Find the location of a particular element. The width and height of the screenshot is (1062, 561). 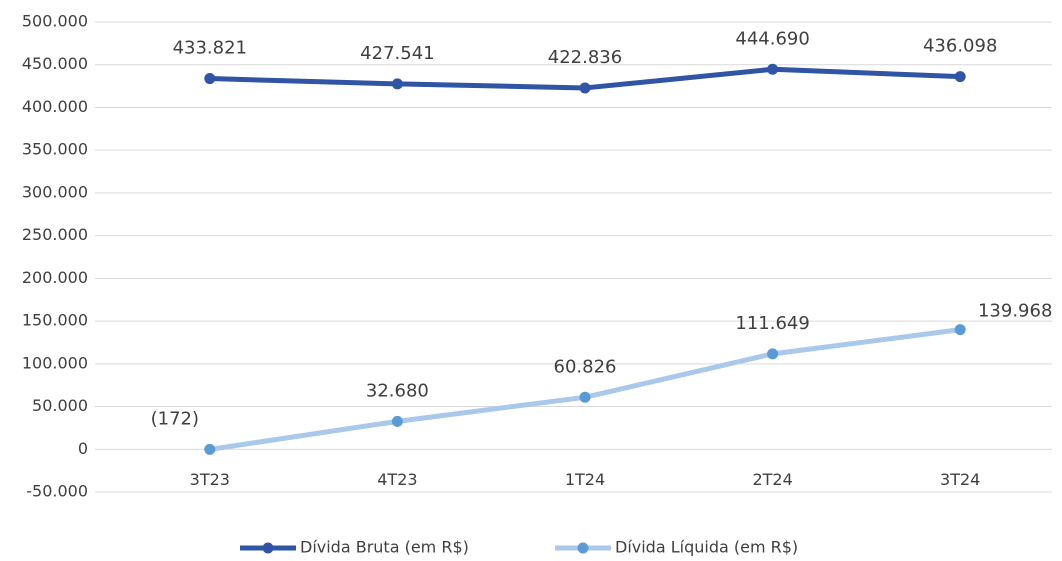

y-tick-label: 0 is located at coordinates (83, 448).